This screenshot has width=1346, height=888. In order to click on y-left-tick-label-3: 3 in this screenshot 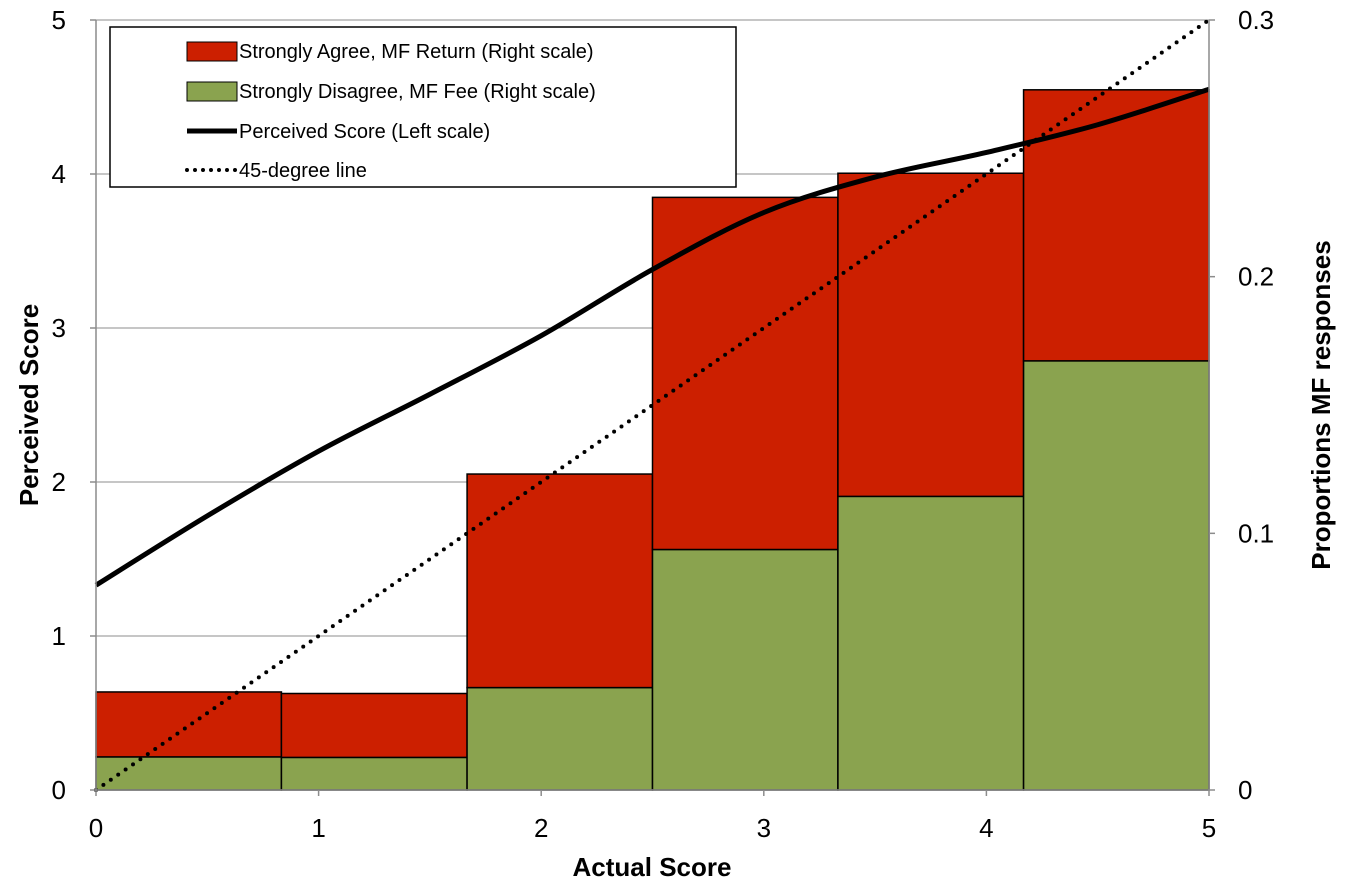, I will do `click(59, 328)`.